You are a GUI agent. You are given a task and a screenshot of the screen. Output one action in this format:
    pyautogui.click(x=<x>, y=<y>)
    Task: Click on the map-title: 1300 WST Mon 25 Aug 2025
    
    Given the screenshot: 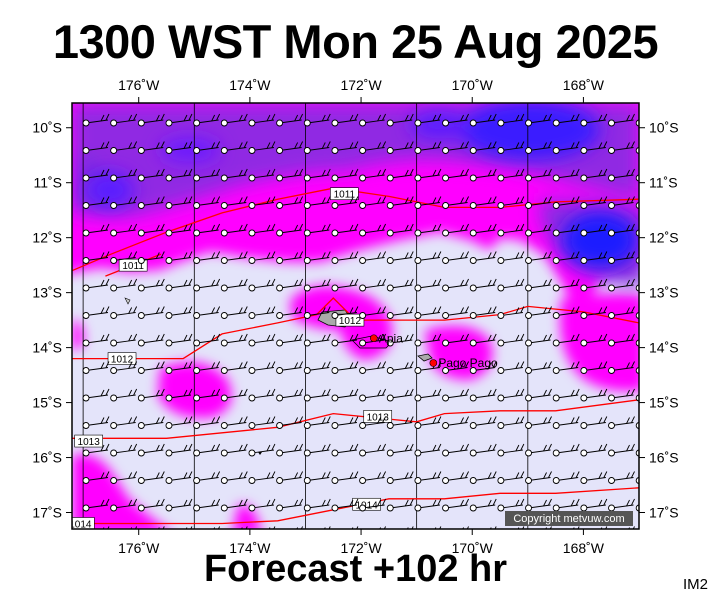 What is the action you would take?
    pyautogui.click(x=355, y=41)
    